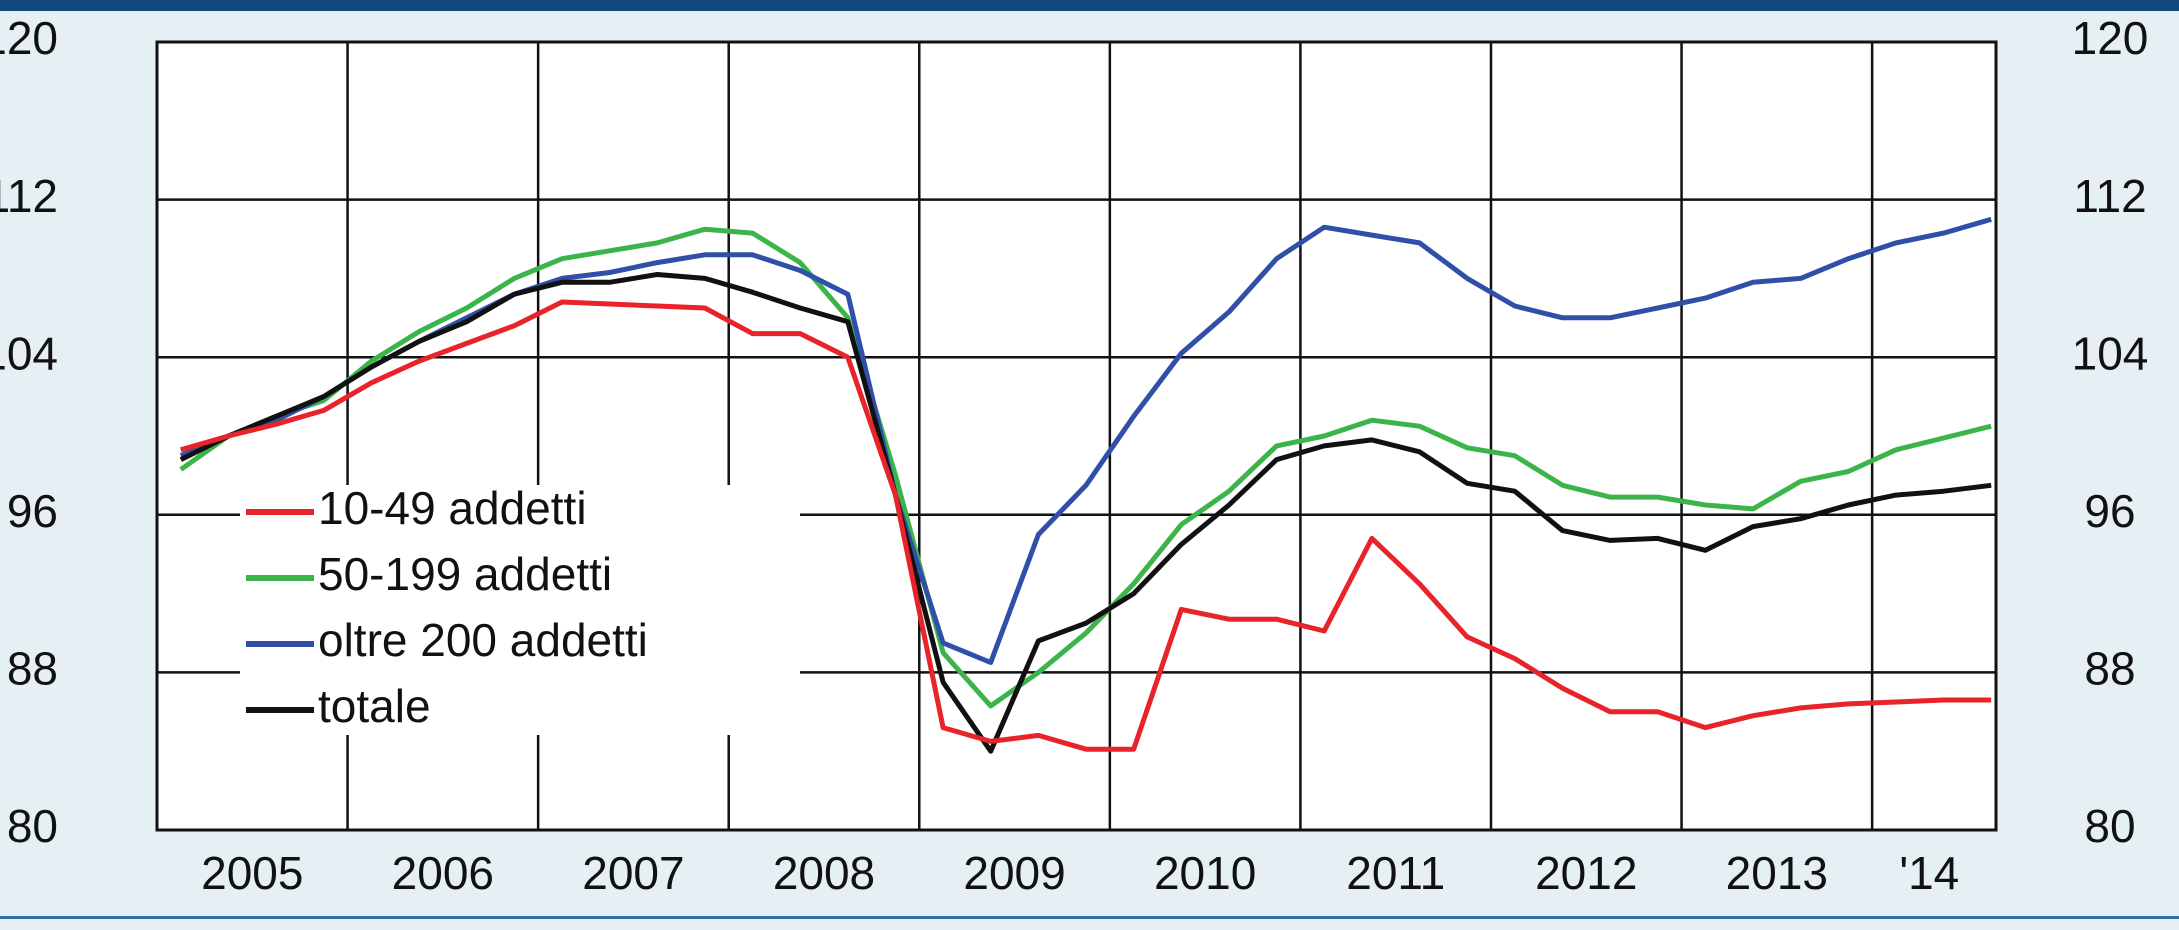  What do you see at coordinates (29, 196) in the screenshot?
I see `y-tick-label: 112` at bounding box center [29, 196].